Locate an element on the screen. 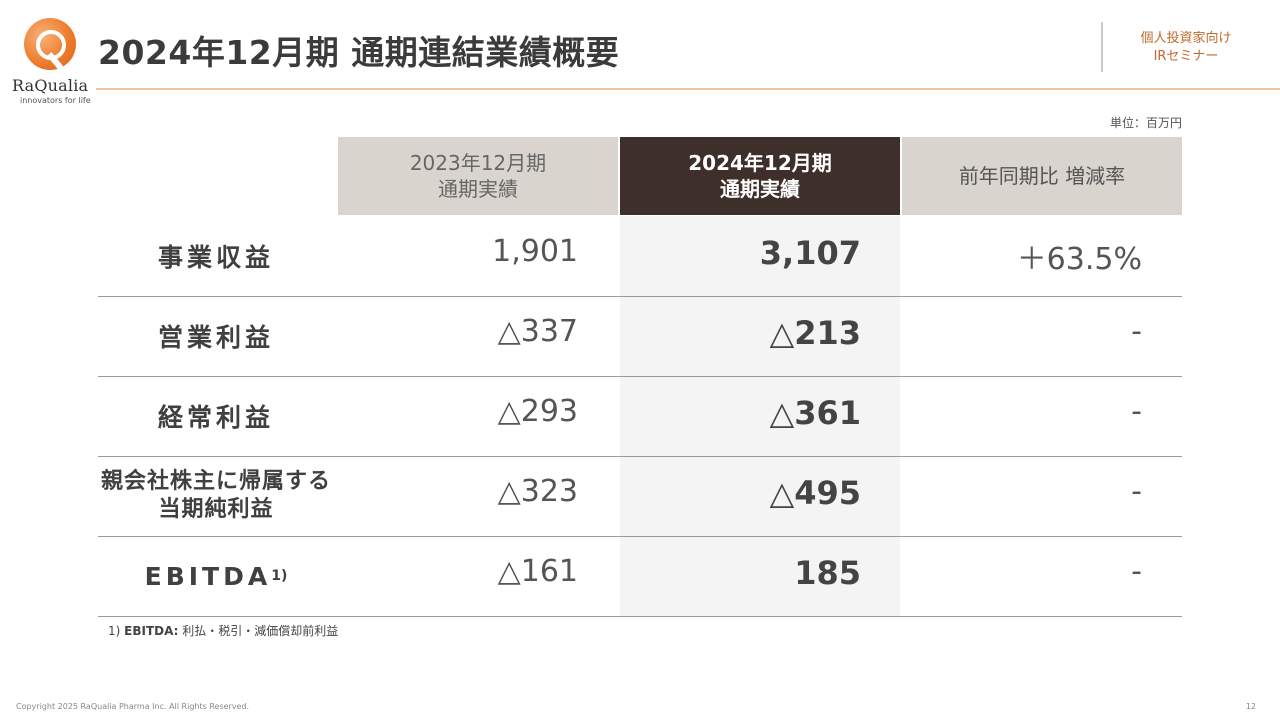  logo-name: RaQualia is located at coordinates (50, 85).